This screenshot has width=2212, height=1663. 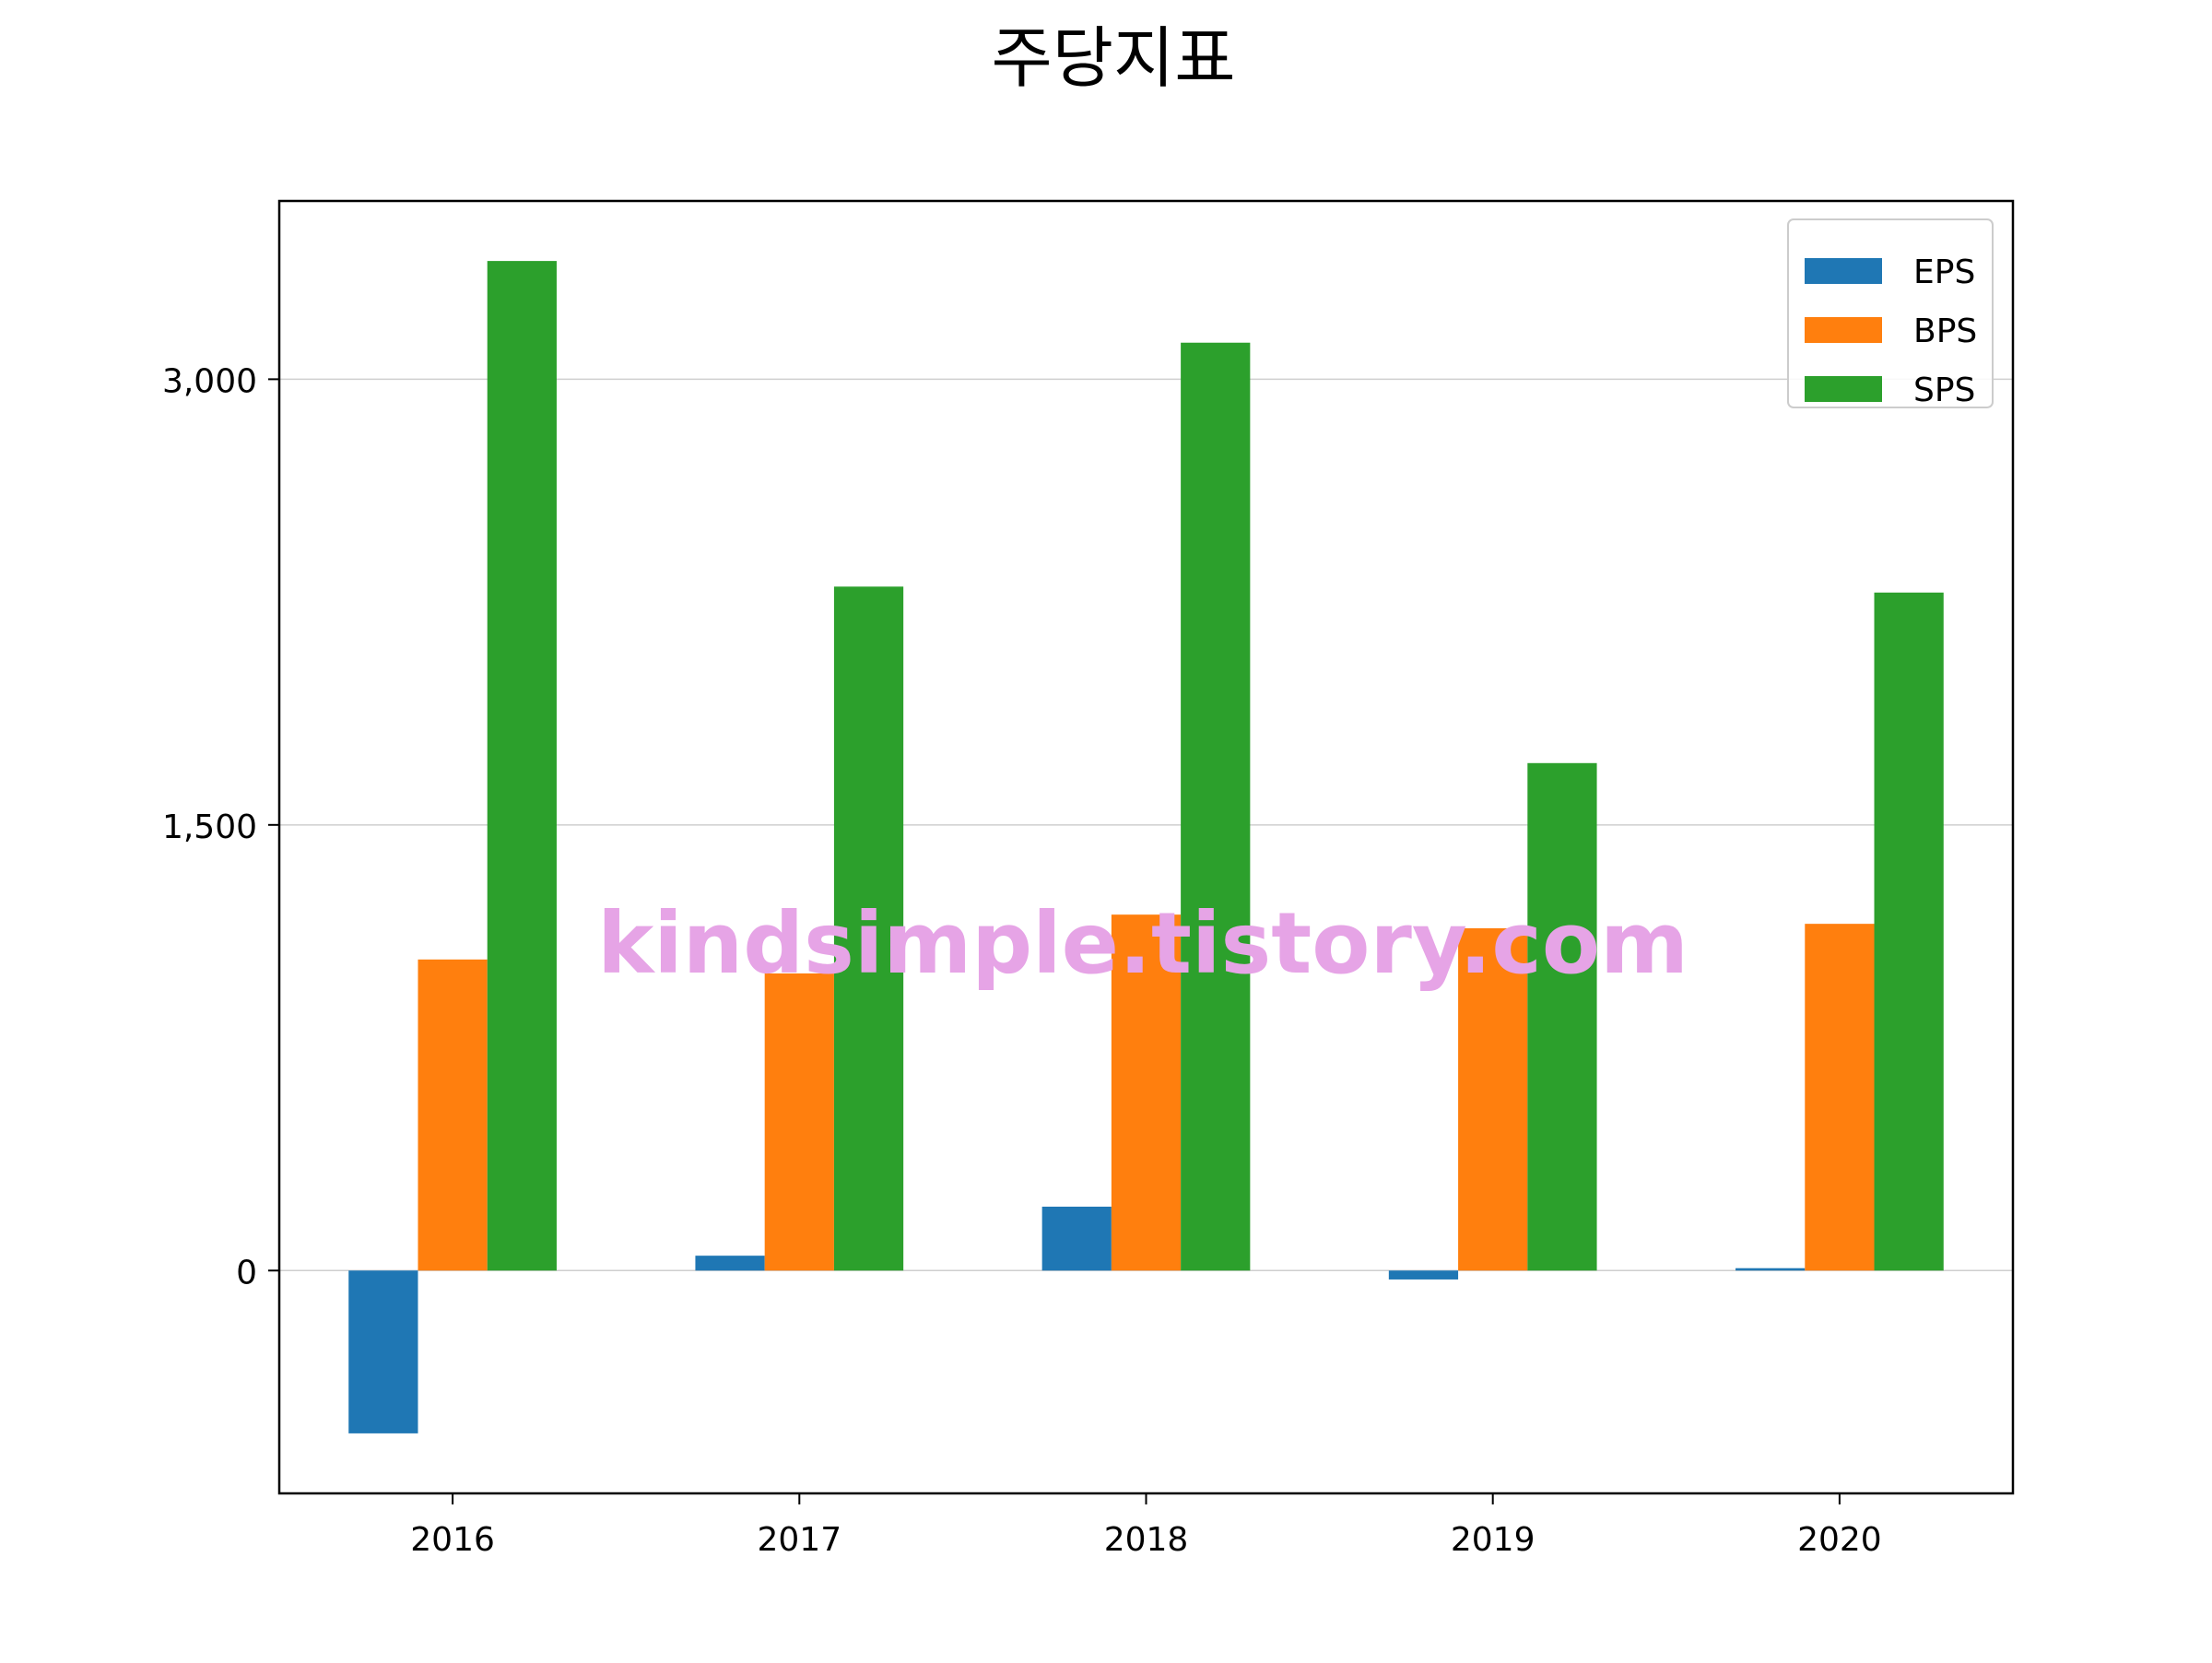 What do you see at coordinates (246, 1272) in the screenshot?
I see `y-tick-label: 0` at bounding box center [246, 1272].